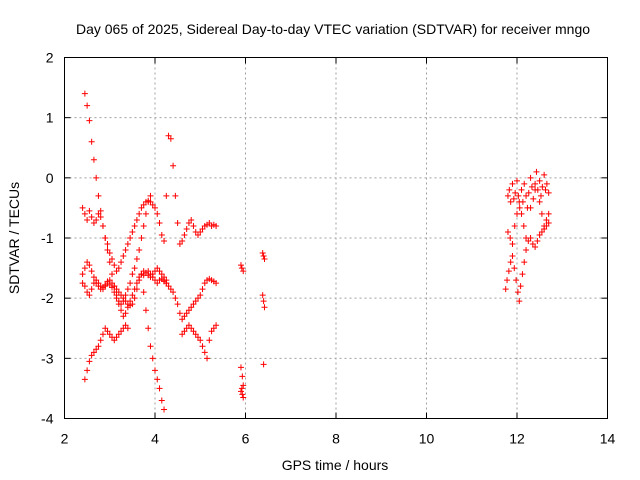 The image size is (640, 480). I want to click on y-tick-label: -3, so click(47, 358).